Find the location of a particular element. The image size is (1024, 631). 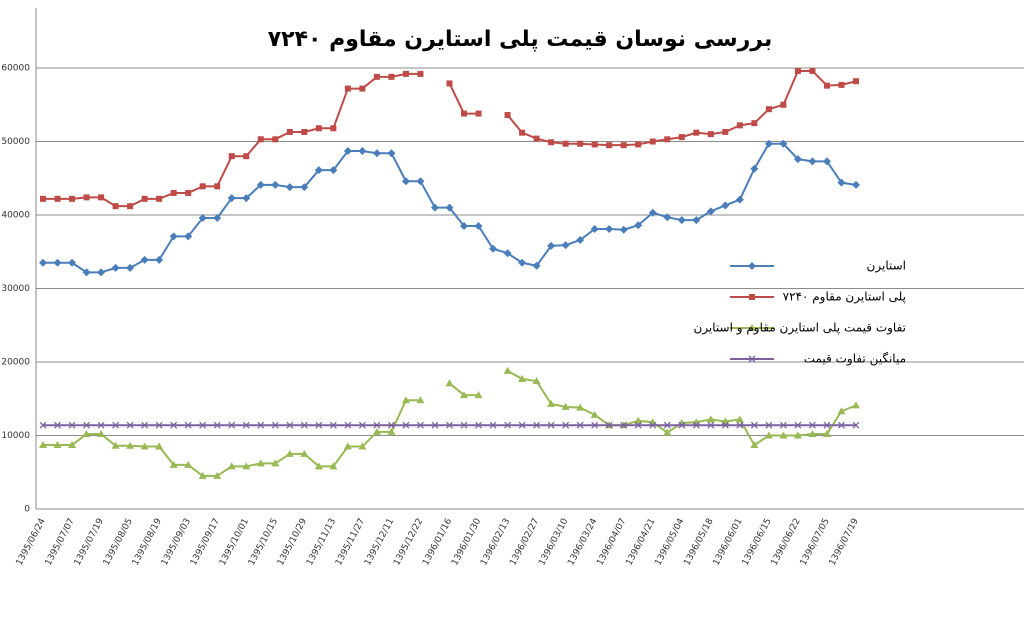

y-tick-label: 10000 is located at coordinates (15, 436).